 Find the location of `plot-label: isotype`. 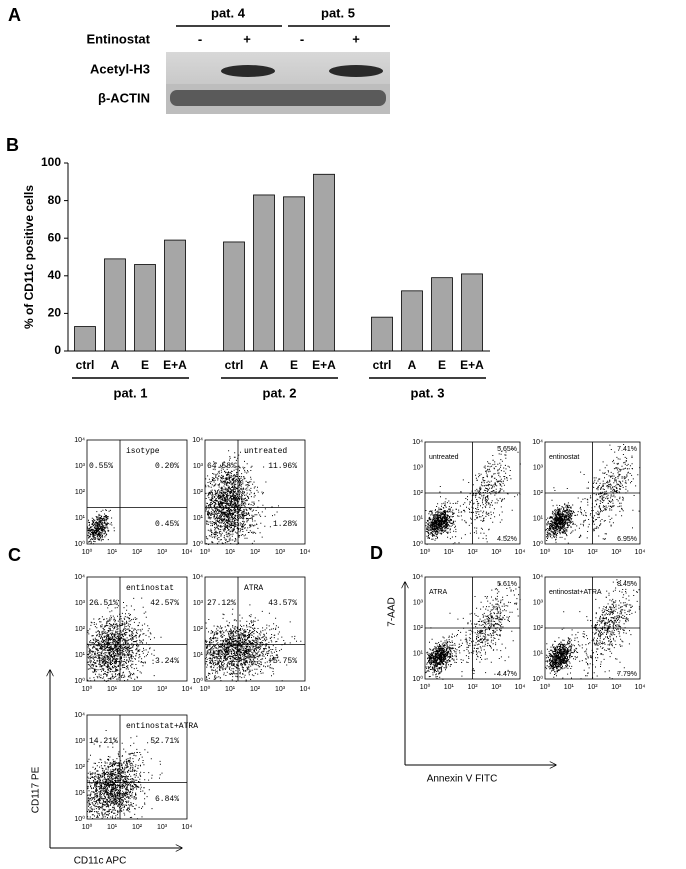

plot-label: isotype is located at coordinates (143, 451).